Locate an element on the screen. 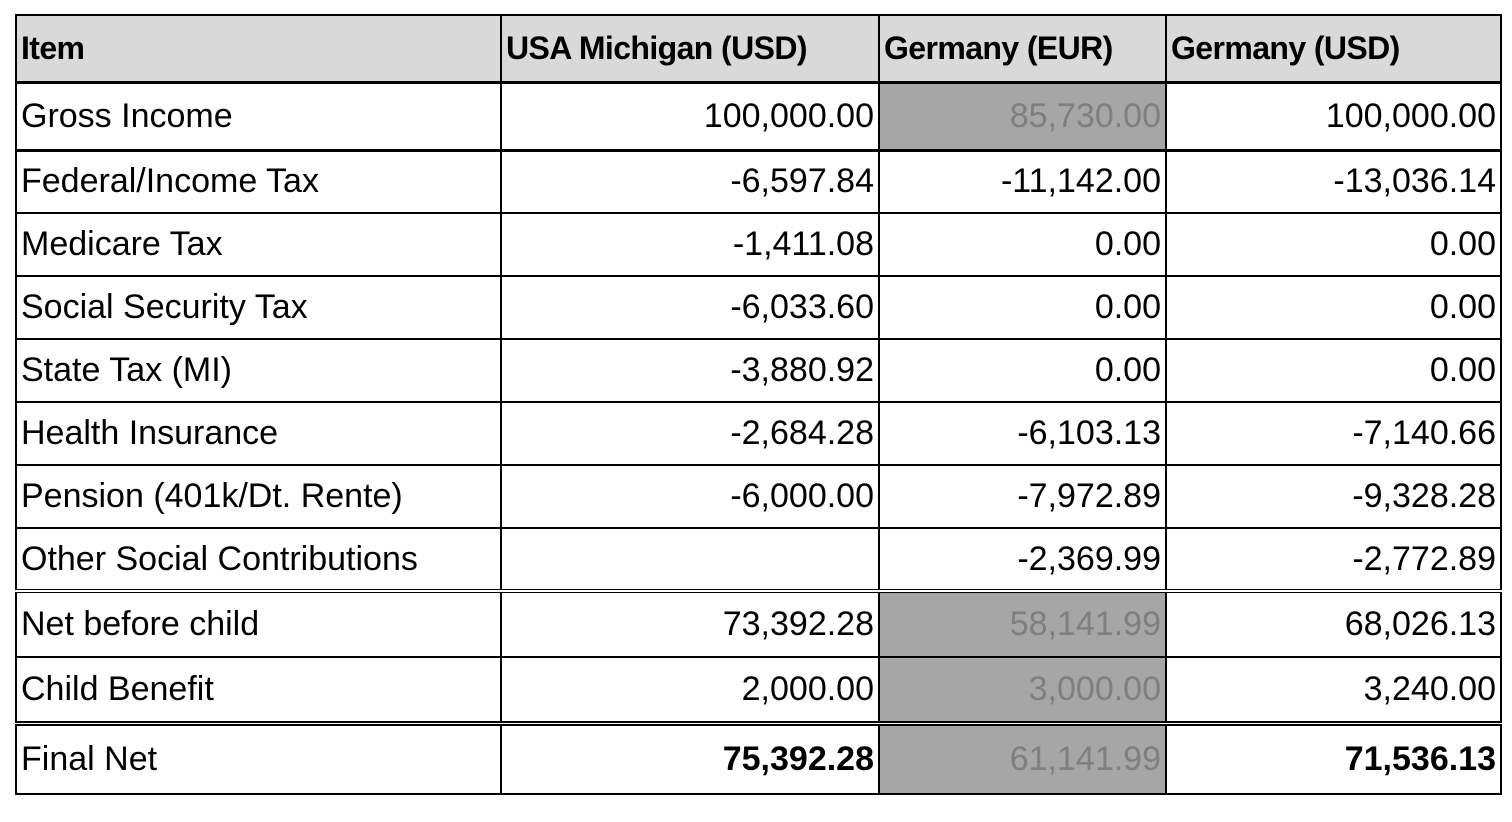  header-cell: Item is located at coordinates (258, 49).